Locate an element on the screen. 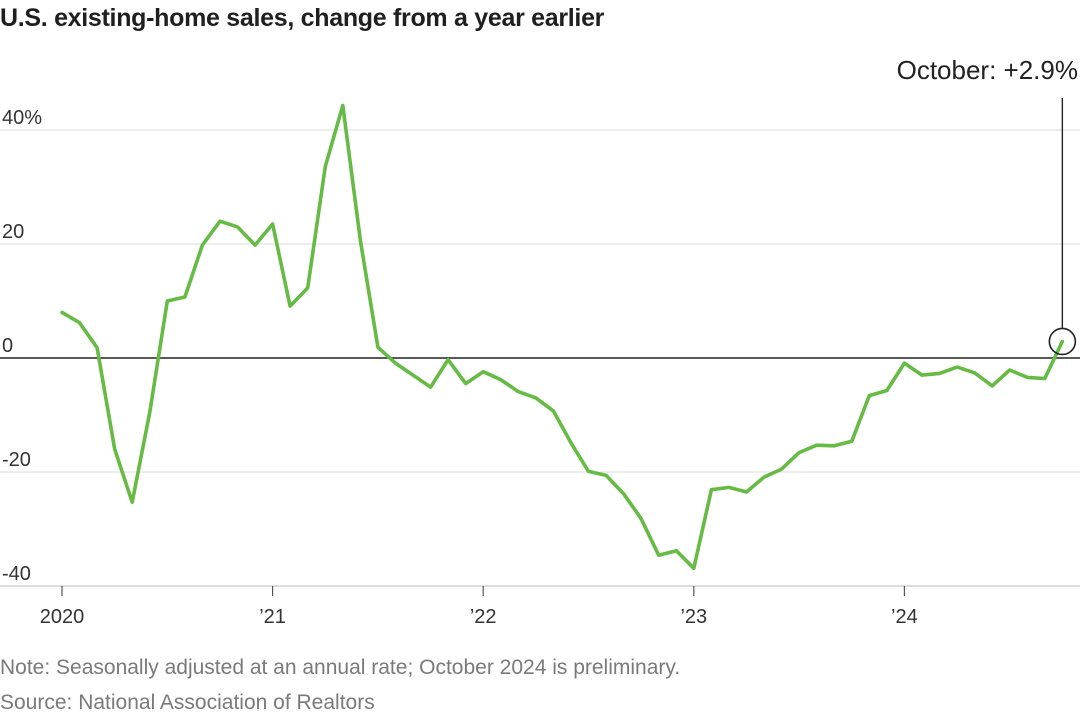  x-tick-label: 2020 is located at coordinates (62, 617).